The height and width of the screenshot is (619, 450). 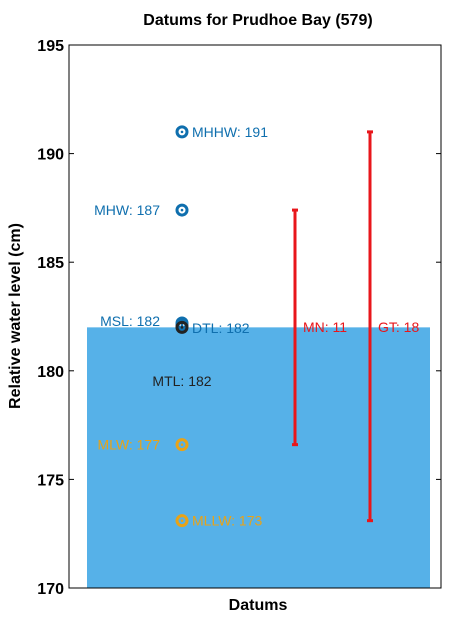 I want to click on datum-marker-mhw, so click(x=182, y=210).